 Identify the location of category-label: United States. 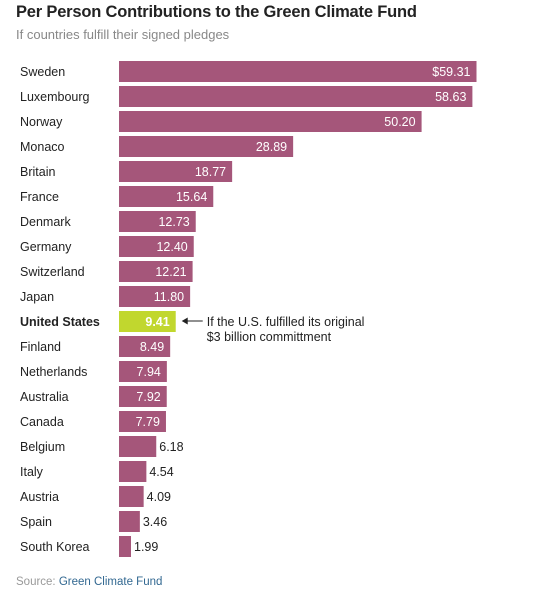
(60, 322).